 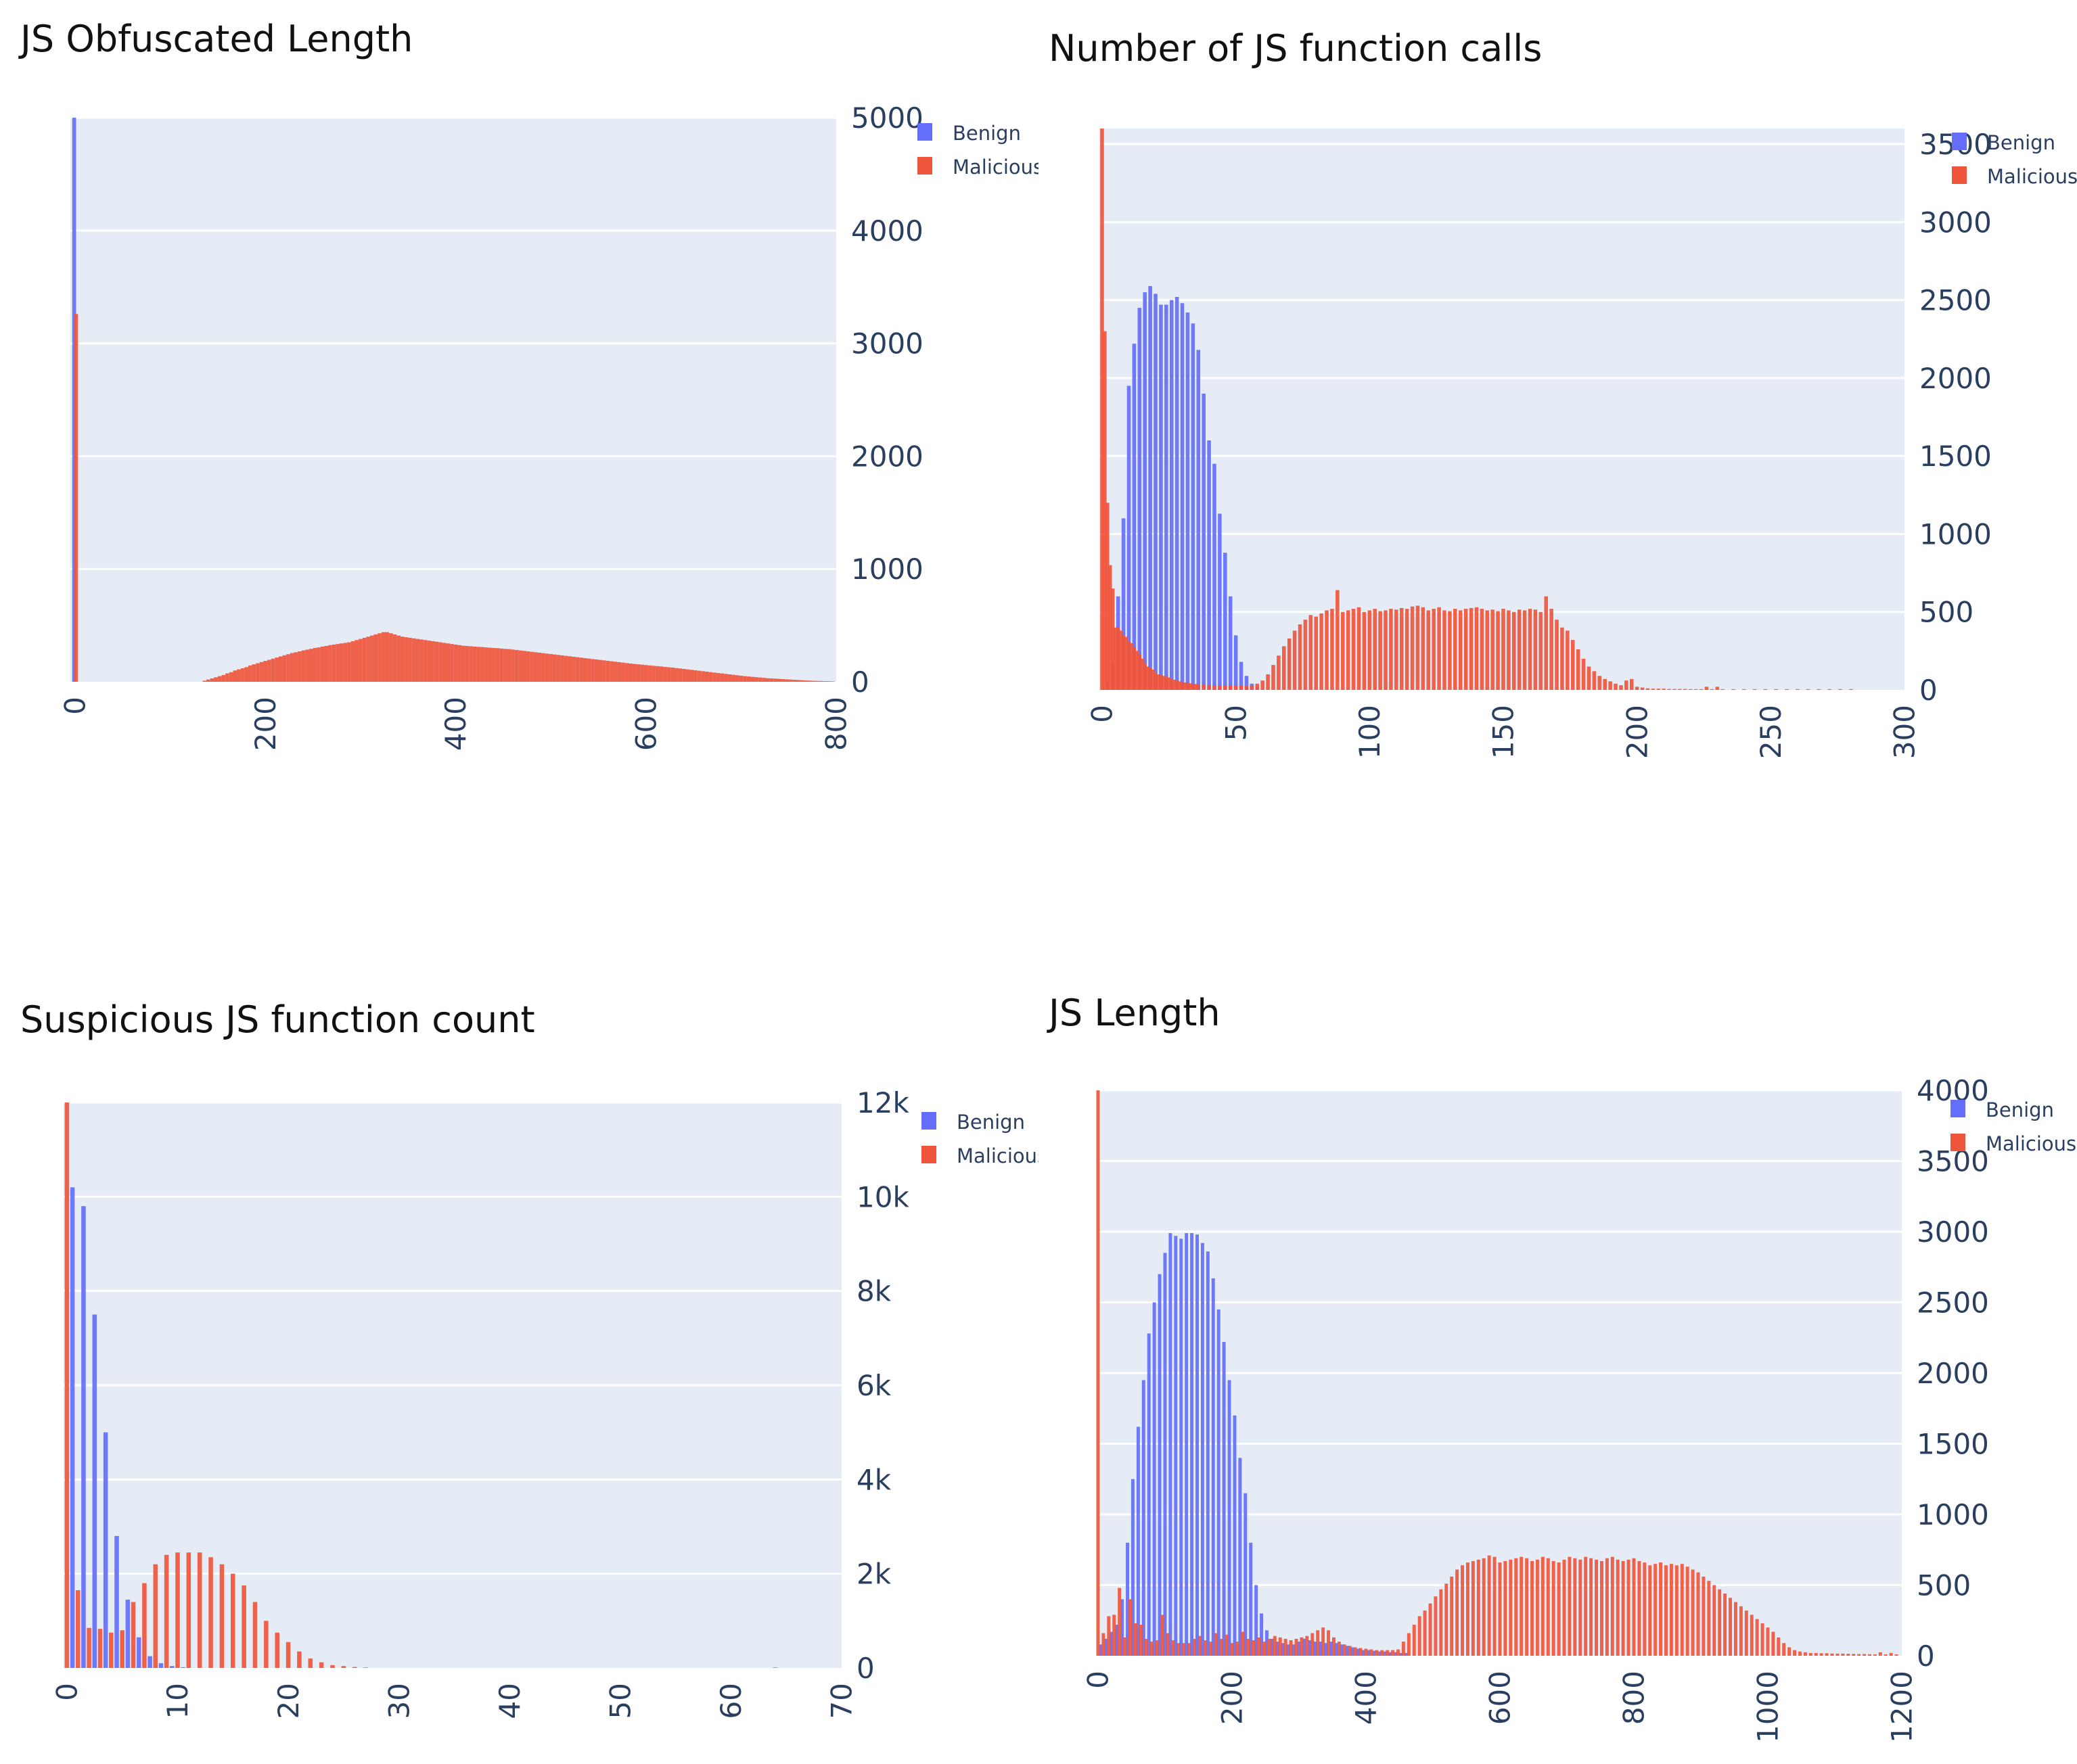 I want to click on x-tick-label: 40, so click(x=509, y=1701).